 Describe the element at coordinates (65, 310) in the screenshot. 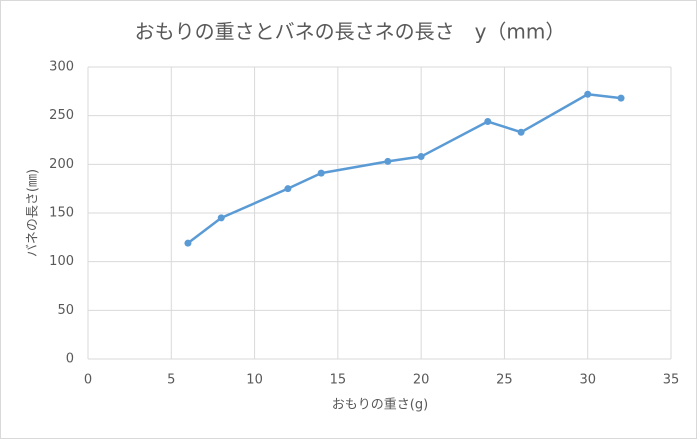

I see `y-tick-label: 50` at that location.